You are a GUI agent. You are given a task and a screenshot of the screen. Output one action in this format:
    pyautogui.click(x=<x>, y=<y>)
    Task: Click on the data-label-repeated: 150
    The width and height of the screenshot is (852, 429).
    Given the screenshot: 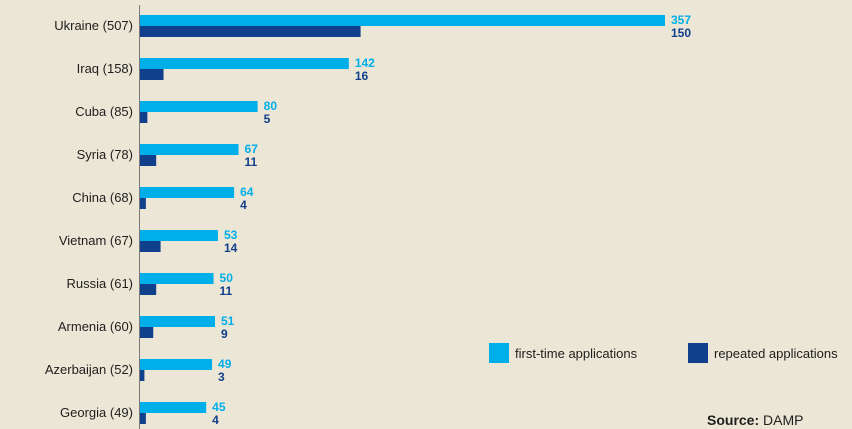 What is the action you would take?
    pyautogui.click(x=681, y=33)
    